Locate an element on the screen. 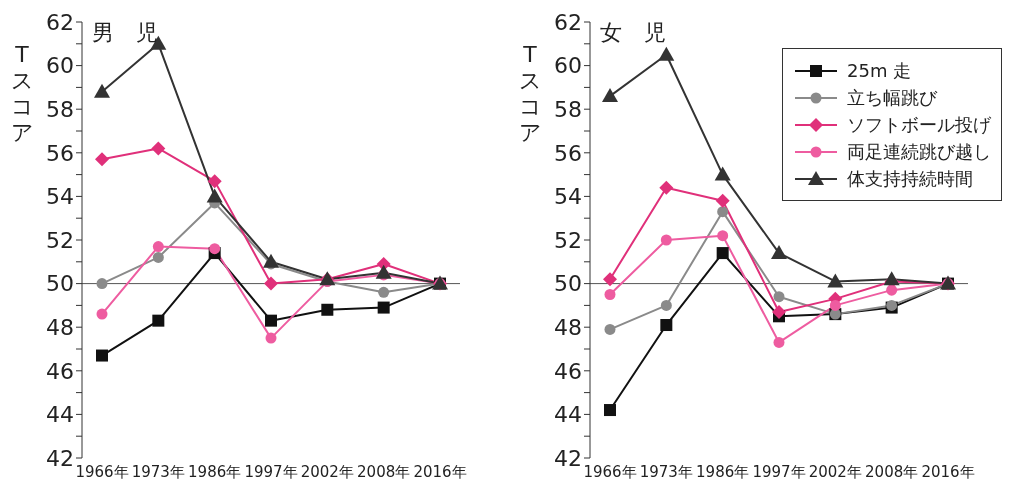 The height and width of the screenshot is (496, 1018). chart-title: 男 児 is located at coordinates (125, 33).